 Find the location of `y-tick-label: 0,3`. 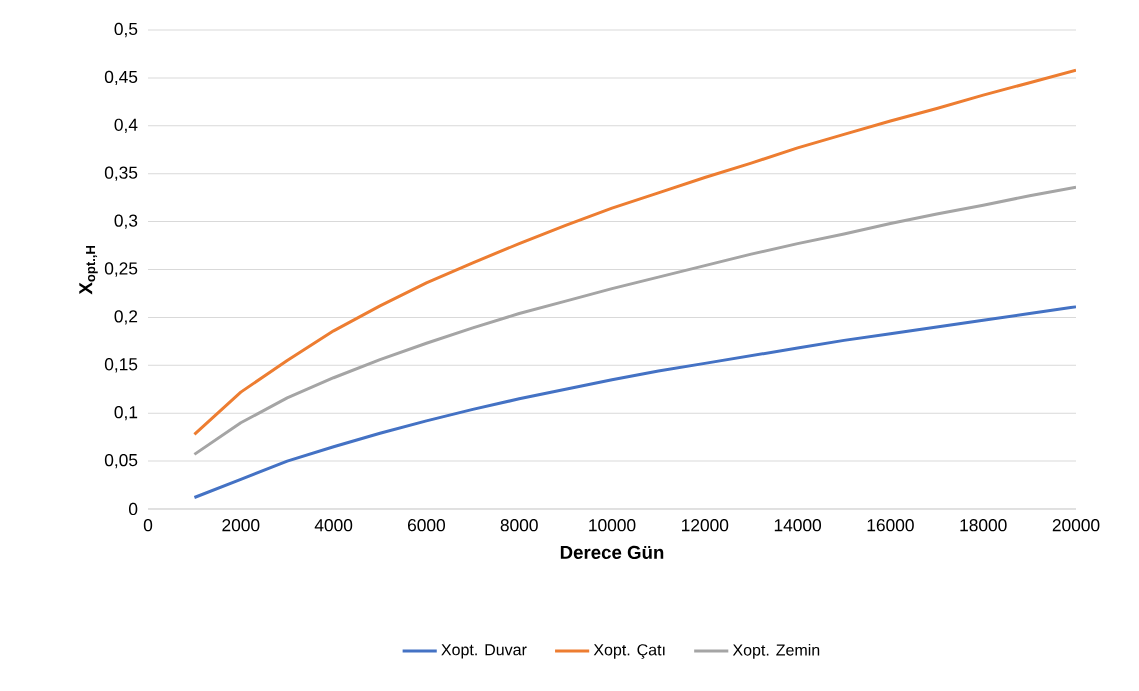

y-tick-label: 0,3 is located at coordinates (126, 221).